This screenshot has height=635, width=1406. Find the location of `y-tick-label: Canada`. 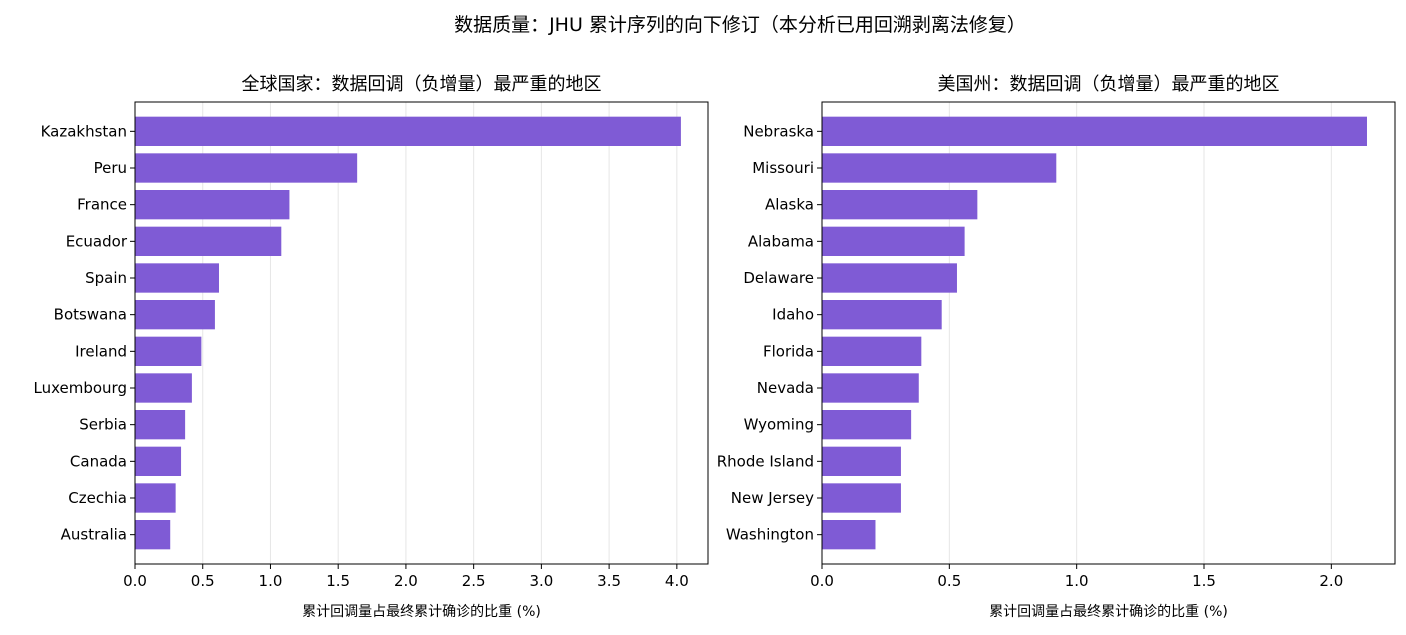

y-tick-label: Canada is located at coordinates (98, 461).